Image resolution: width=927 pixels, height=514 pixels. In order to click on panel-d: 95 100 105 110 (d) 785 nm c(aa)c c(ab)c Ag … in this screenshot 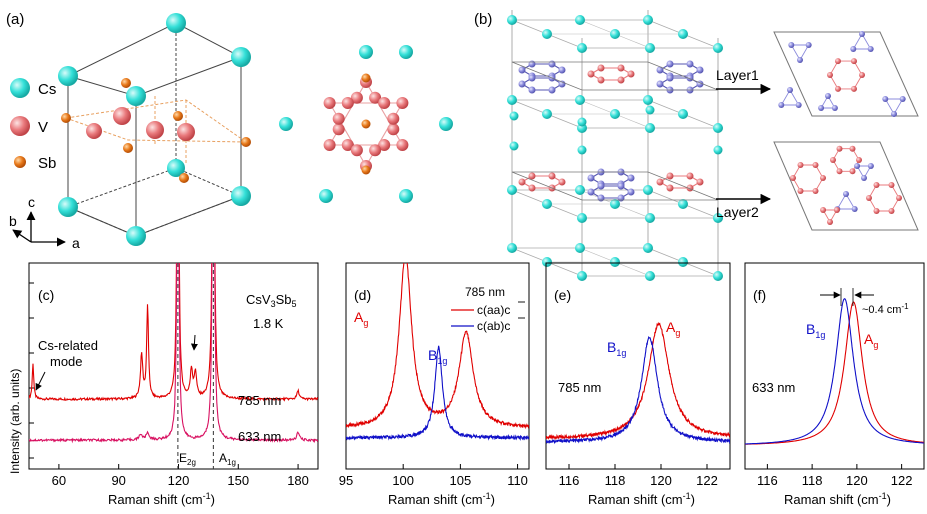, I will do `click(434, 384)`.